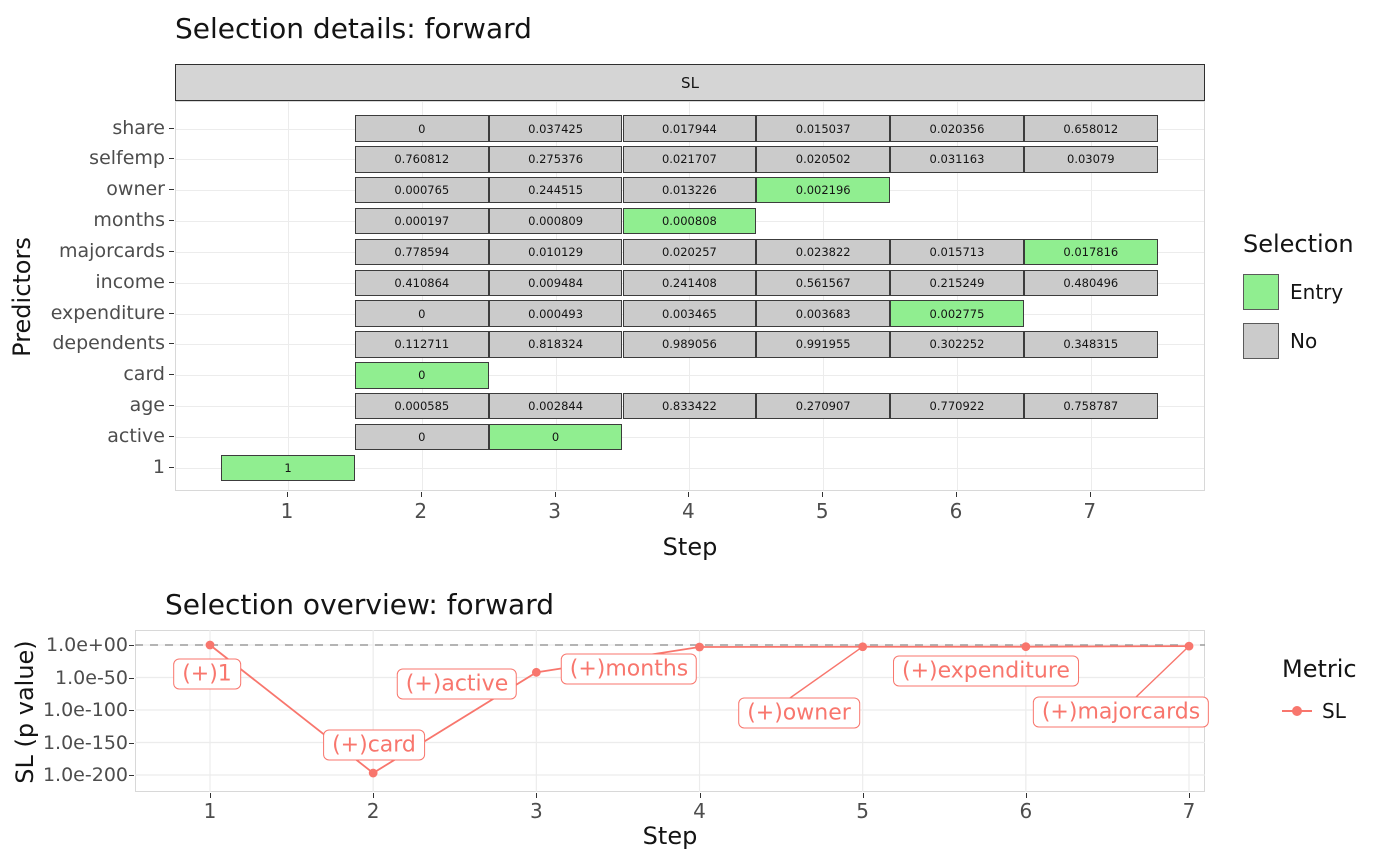  I want to click on selection-legend-keys: Entry No, so click(1298, 316).